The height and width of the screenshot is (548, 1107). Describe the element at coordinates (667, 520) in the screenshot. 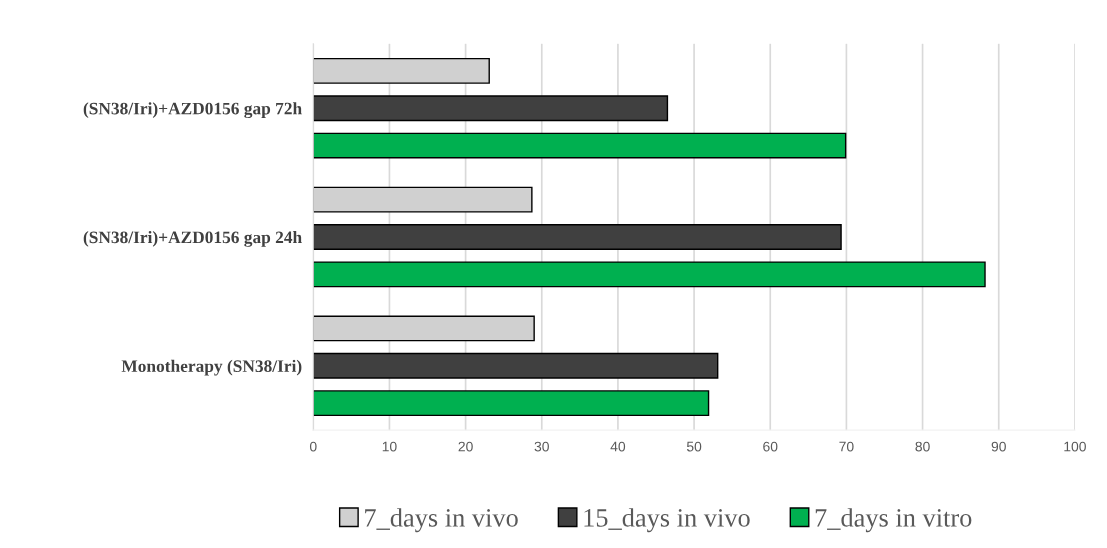

I see `legend-label: 15_days in vivo` at that location.